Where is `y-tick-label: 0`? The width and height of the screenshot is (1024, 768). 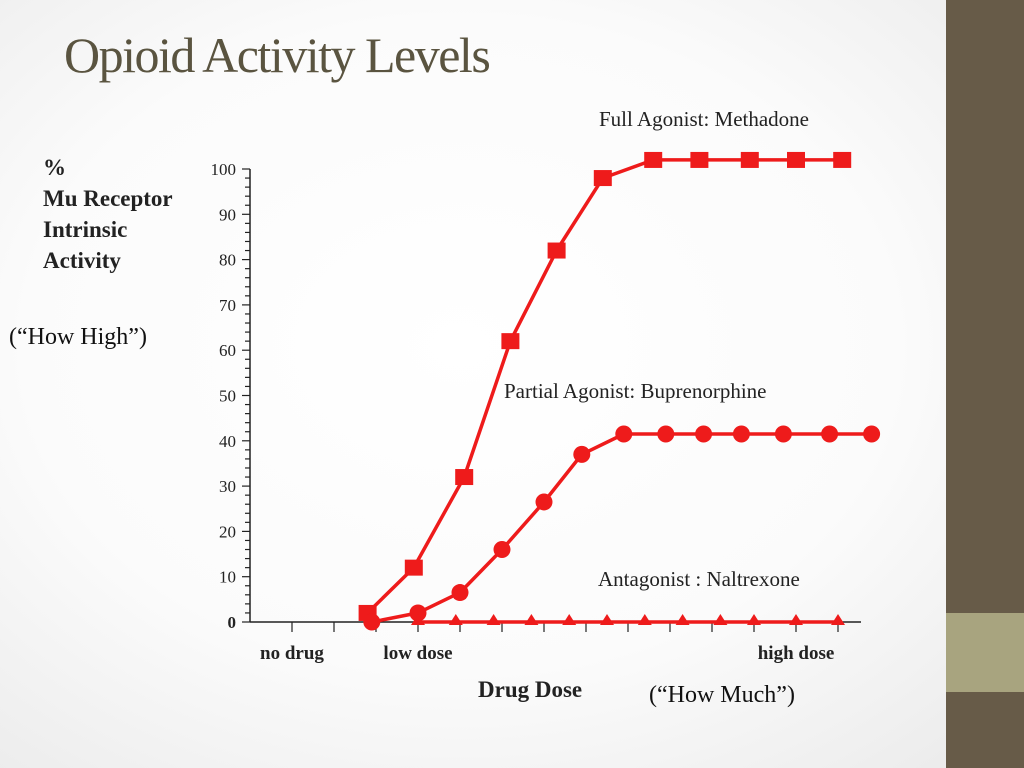 y-tick-label: 0 is located at coordinates (232, 622).